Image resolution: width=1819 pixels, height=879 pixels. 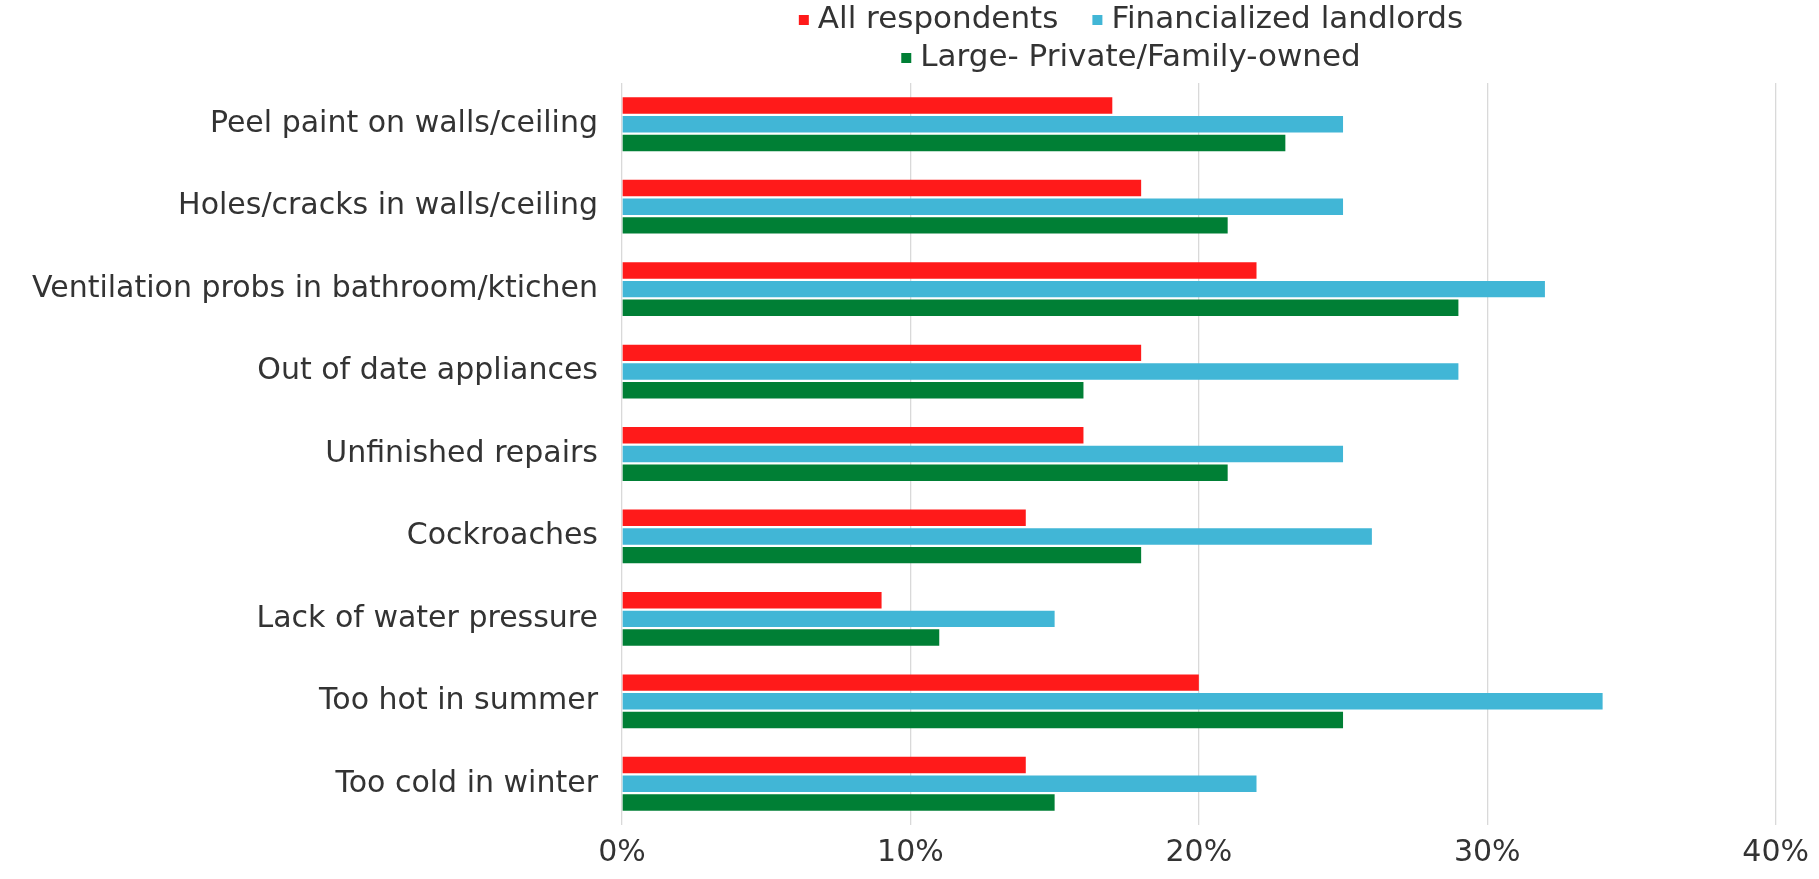 What do you see at coordinates (938, 18) in the screenshot?
I see `legend-label: All respondents` at bounding box center [938, 18].